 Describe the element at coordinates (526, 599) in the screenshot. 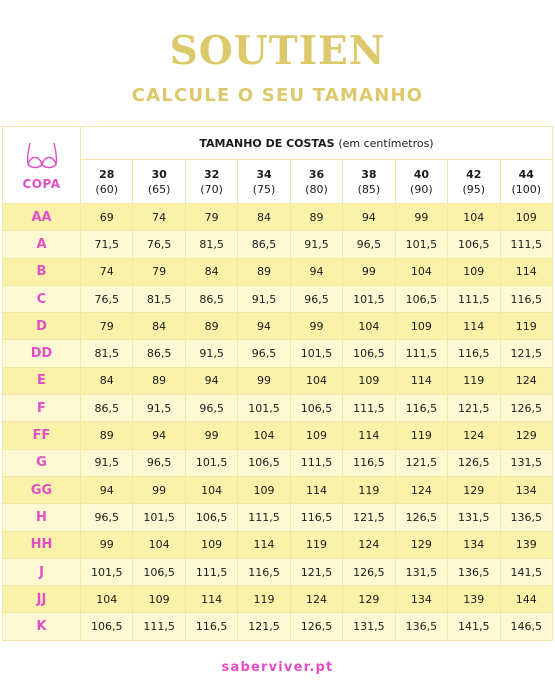

I see `table-cell: 144` at that location.